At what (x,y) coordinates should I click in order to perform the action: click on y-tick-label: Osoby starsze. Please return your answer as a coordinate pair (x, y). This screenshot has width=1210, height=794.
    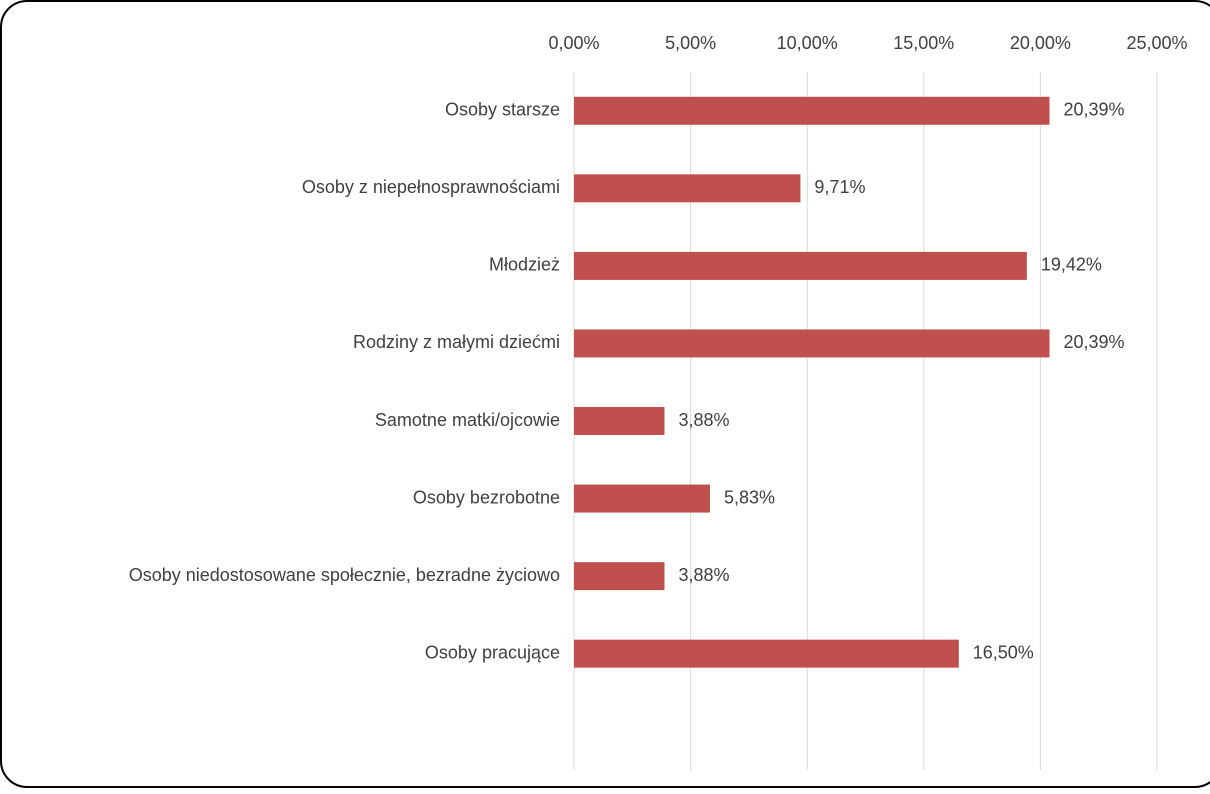
    Looking at the image, I should click on (502, 110).